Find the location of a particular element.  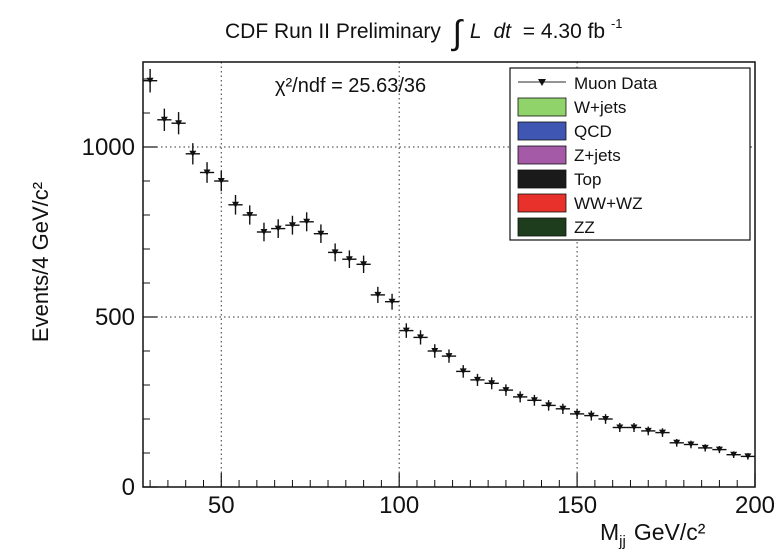

y-tick-label: 0 is located at coordinates (128, 487).